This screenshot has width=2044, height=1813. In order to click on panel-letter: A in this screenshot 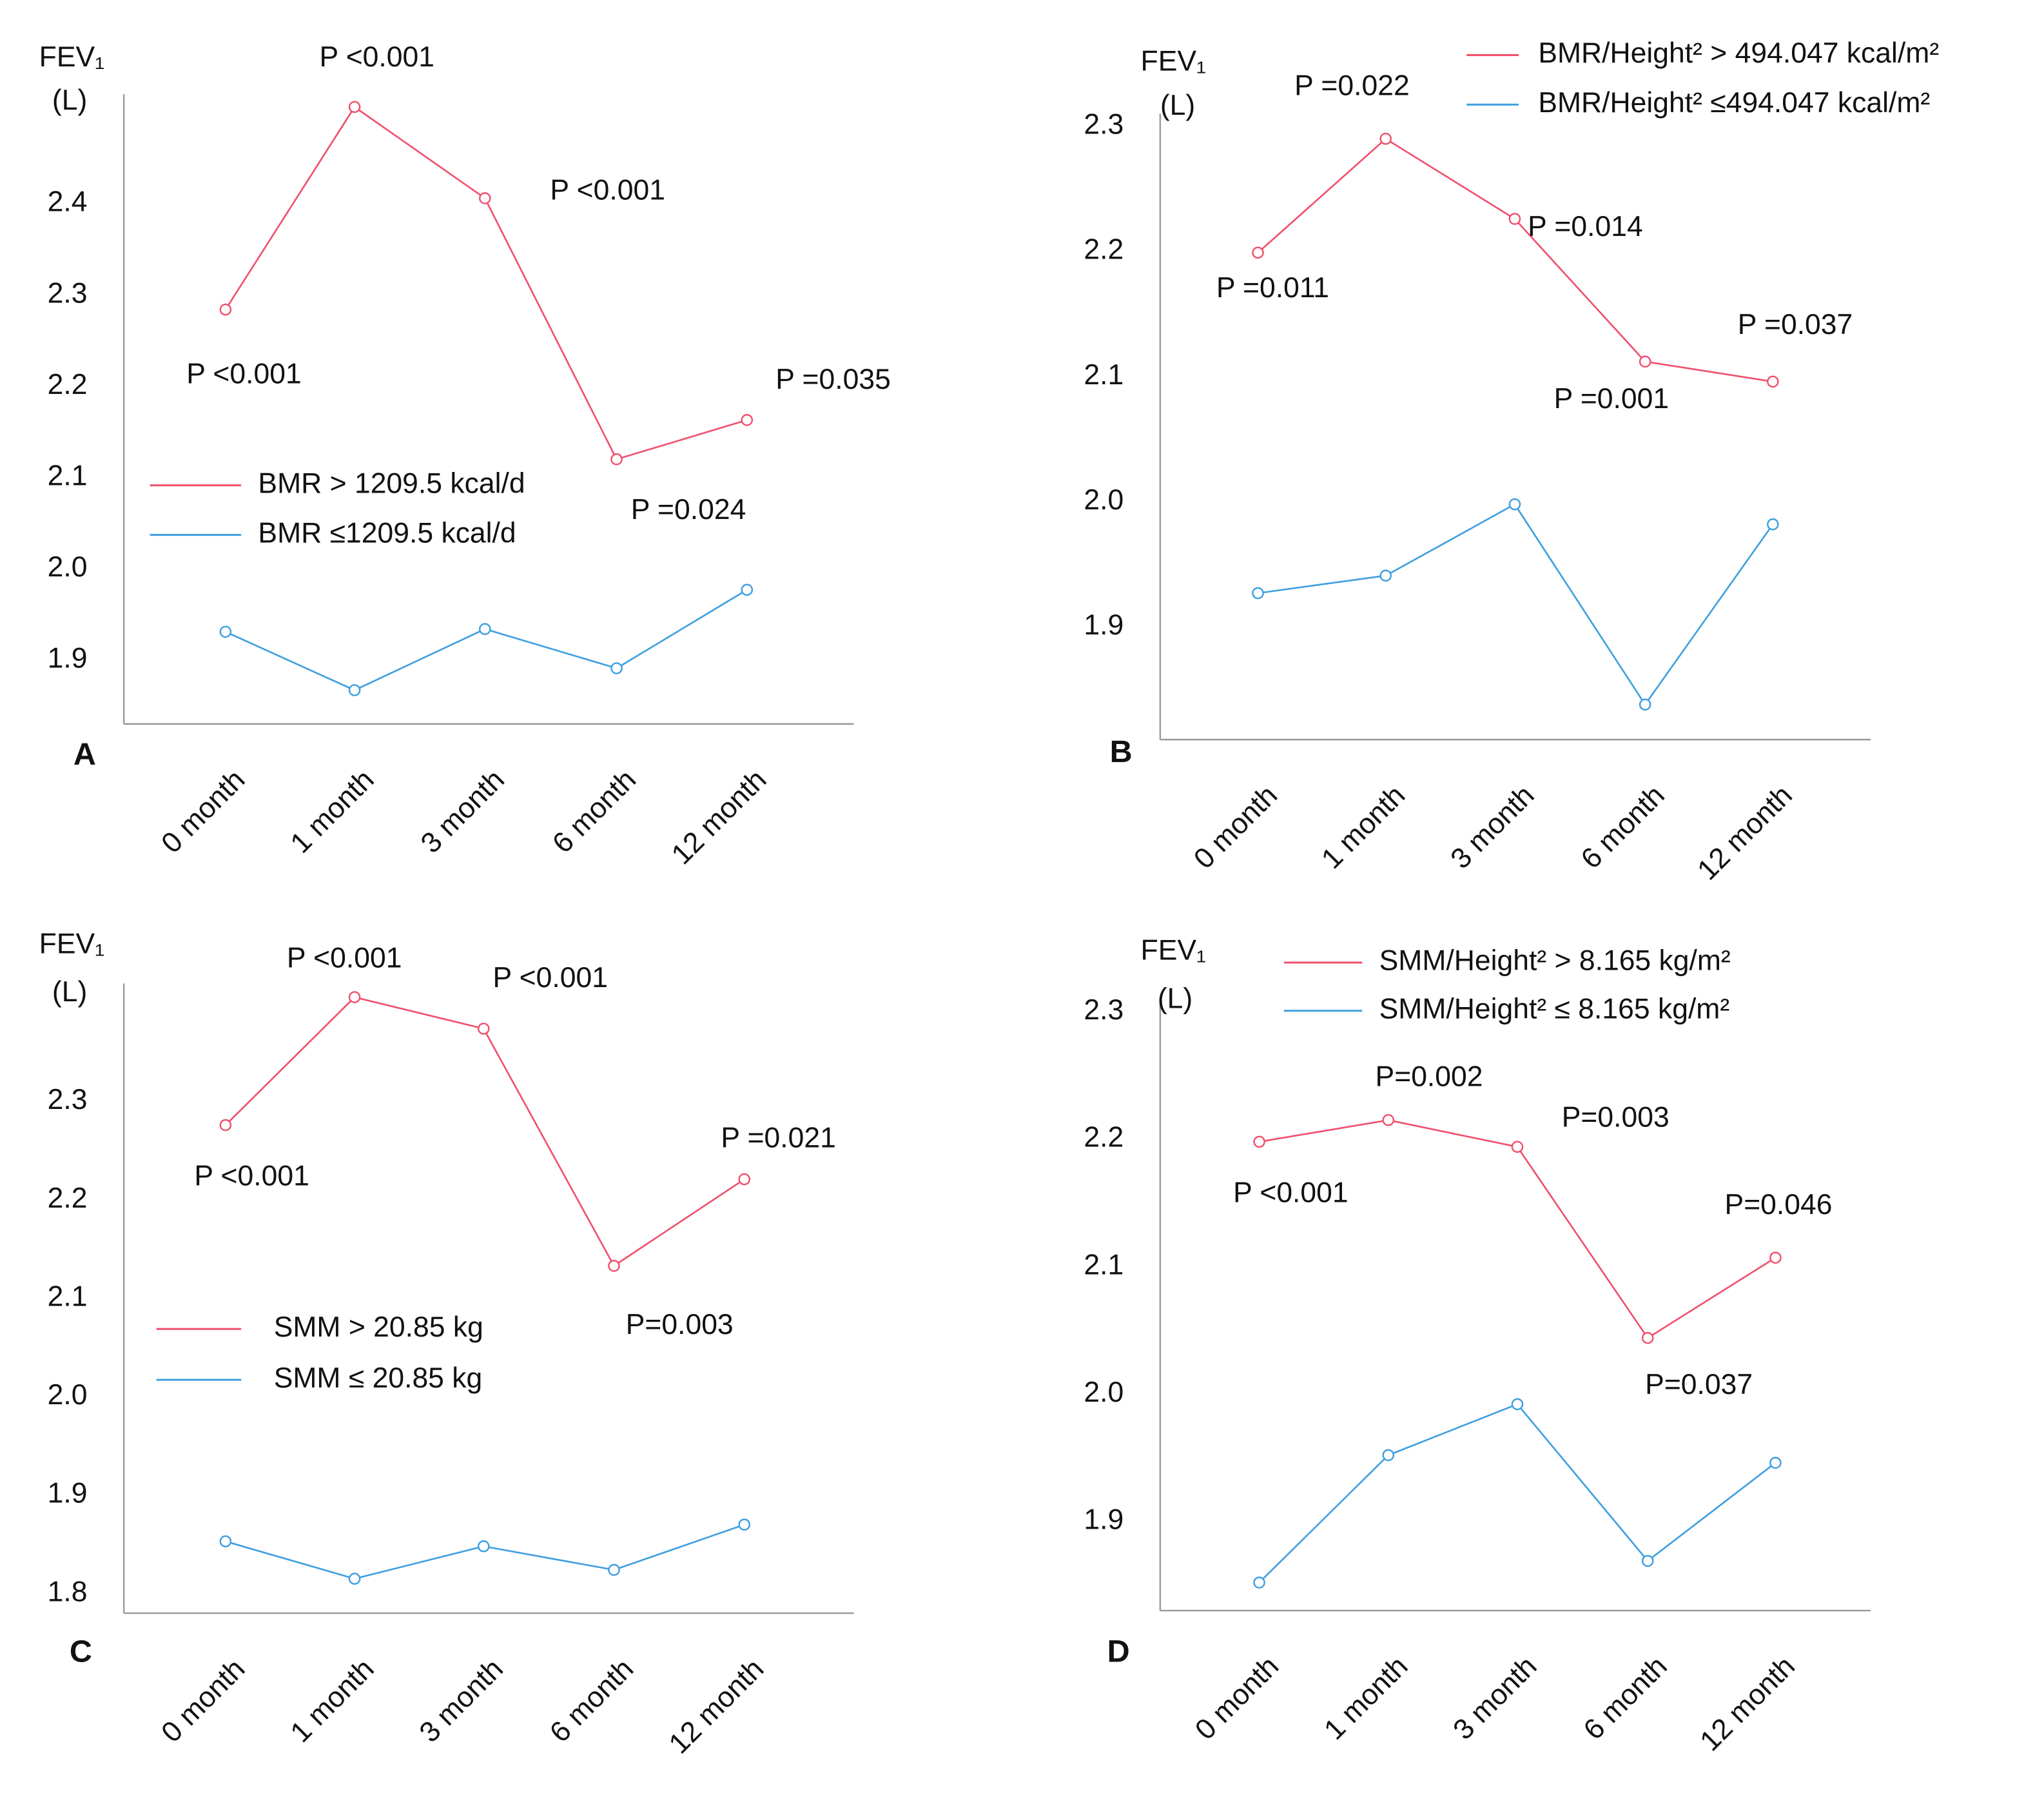, I will do `click(84, 754)`.